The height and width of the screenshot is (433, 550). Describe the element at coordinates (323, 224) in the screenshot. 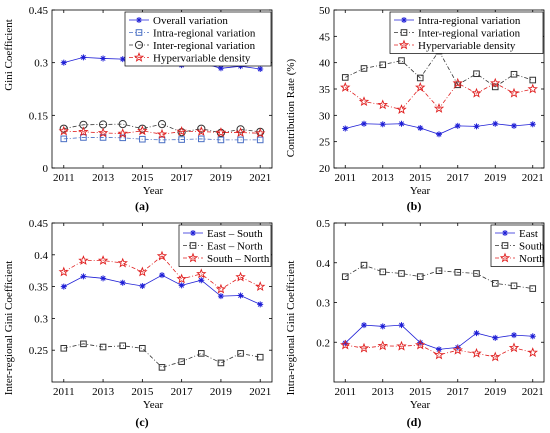

I see `panel-d-ytick-label: 0.5` at that location.